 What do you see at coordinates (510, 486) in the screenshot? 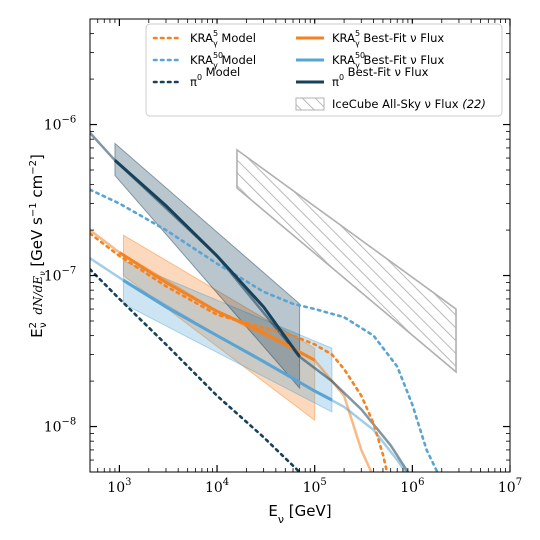
I see `x-tick-label: 10⁷` at bounding box center [510, 486].